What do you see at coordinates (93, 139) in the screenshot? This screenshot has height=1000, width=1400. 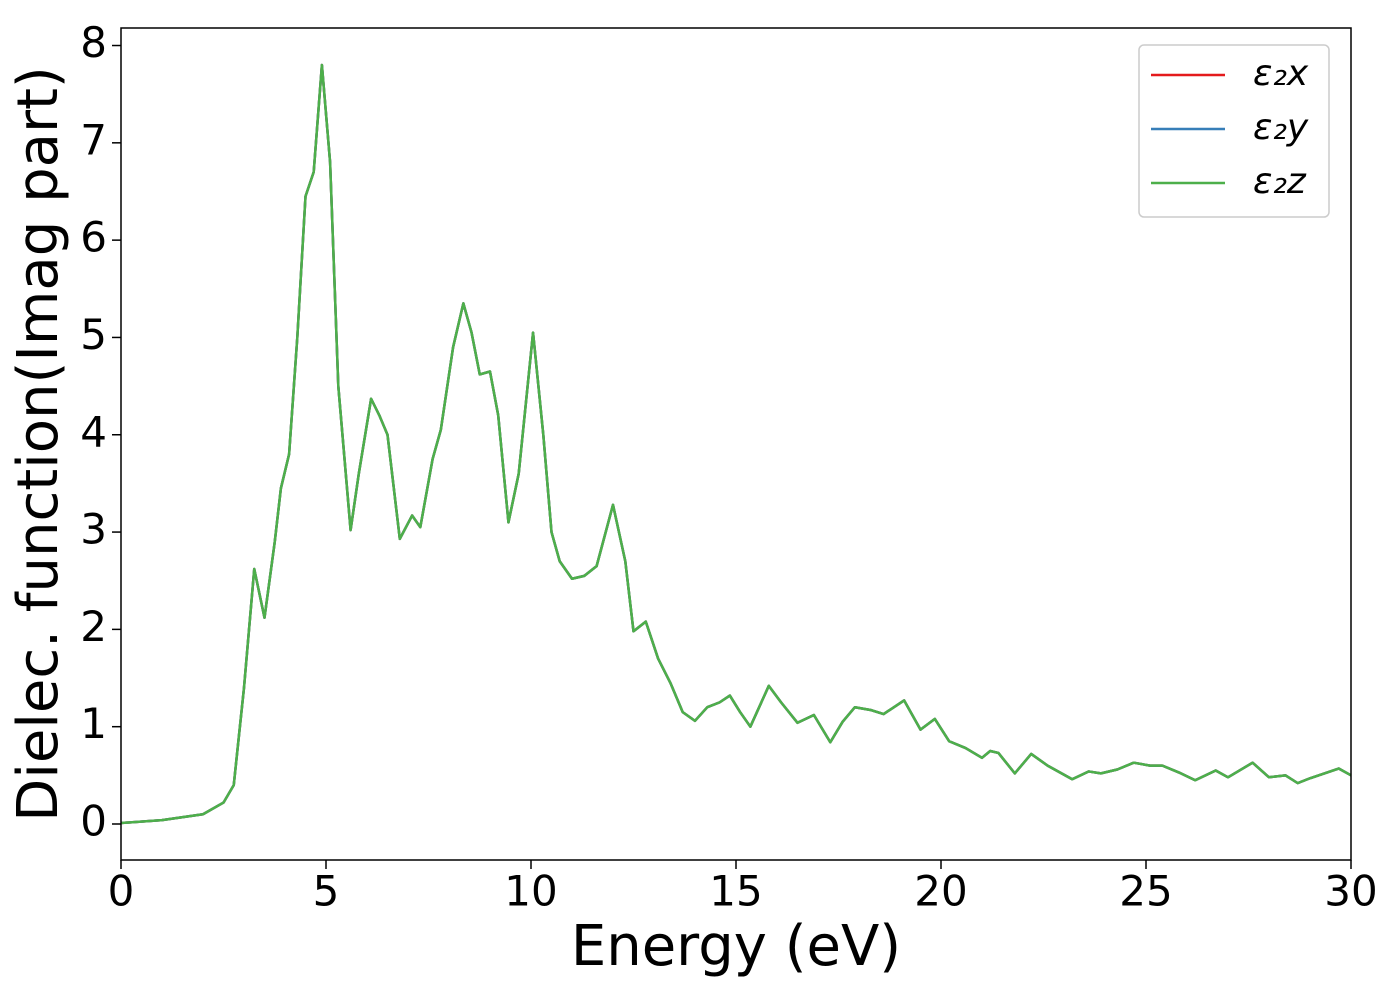 I see `y-tick-label: 7` at bounding box center [93, 139].